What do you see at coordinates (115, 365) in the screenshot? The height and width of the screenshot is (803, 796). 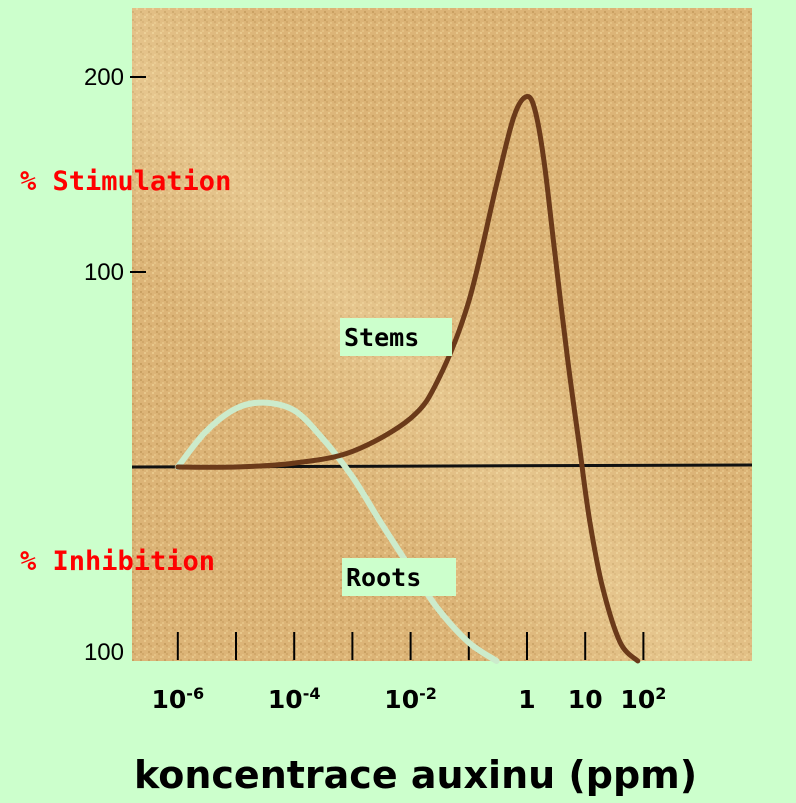 I see `y-axis-ticks: 200 100 100` at bounding box center [115, 365].